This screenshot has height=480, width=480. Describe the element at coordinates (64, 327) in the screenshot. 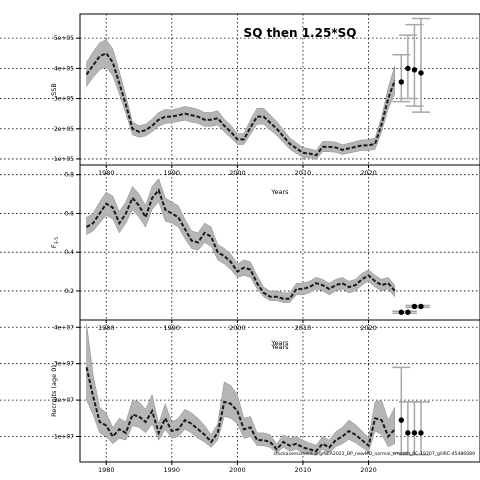

I see `recruits-ytick-label: 4e+07` at that location.